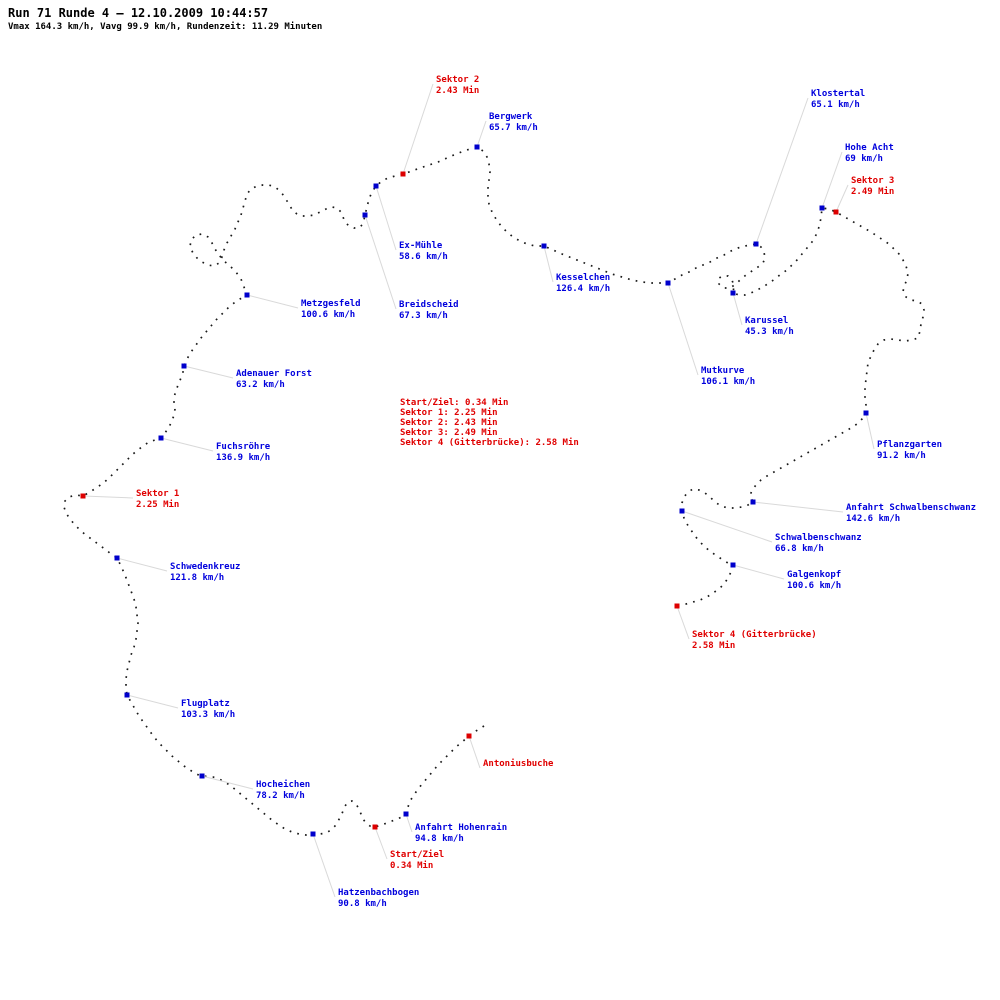 The height and width of the screenshot is (1000, 1000). What do you see at coordinates (911, 508) in the screenshot?
I see `corner-name: Anfahrt Schwalbenschwanz` at bounding box center [911, 508].